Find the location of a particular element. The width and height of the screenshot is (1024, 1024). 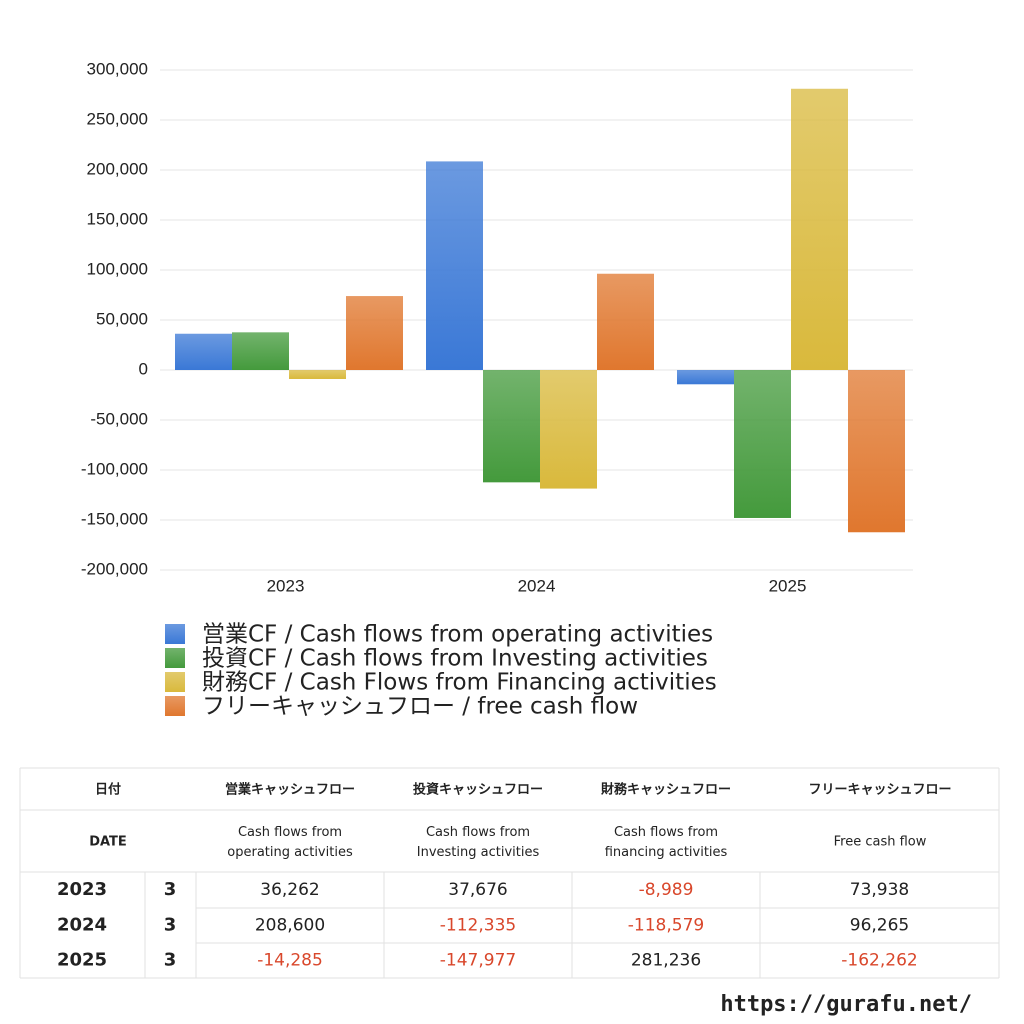

y-tick-label: -100,000 is located at coordinates (114, 468).